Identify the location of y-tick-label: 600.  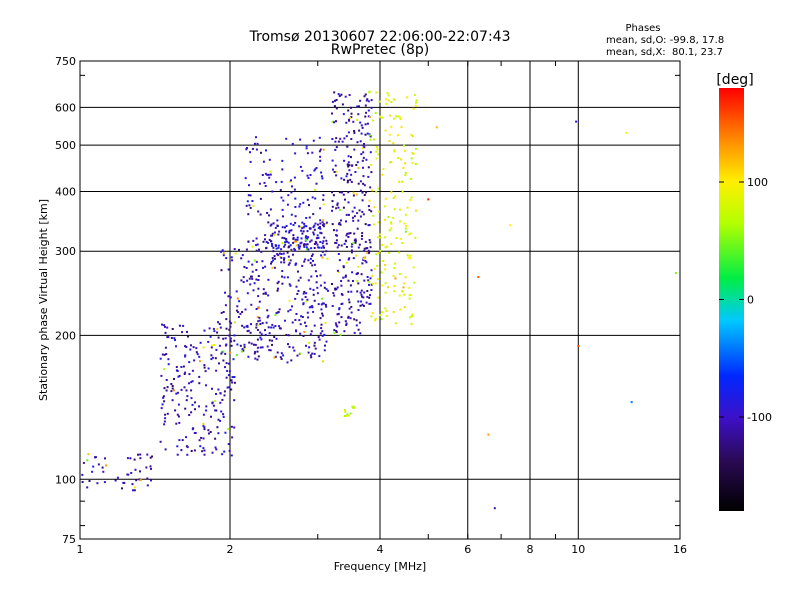
(65, 107).